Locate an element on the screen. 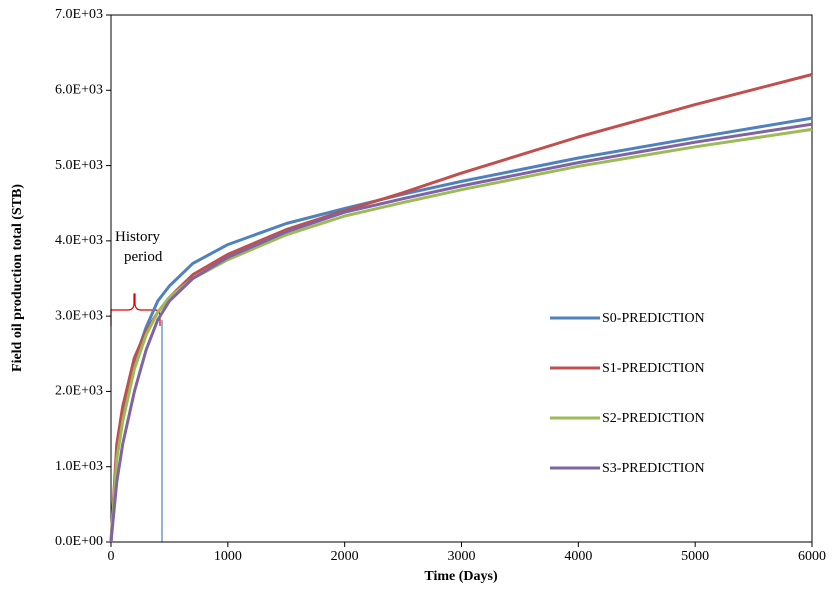  y-tick-label: 1.0E+03 is located at coordinates (79, 466).